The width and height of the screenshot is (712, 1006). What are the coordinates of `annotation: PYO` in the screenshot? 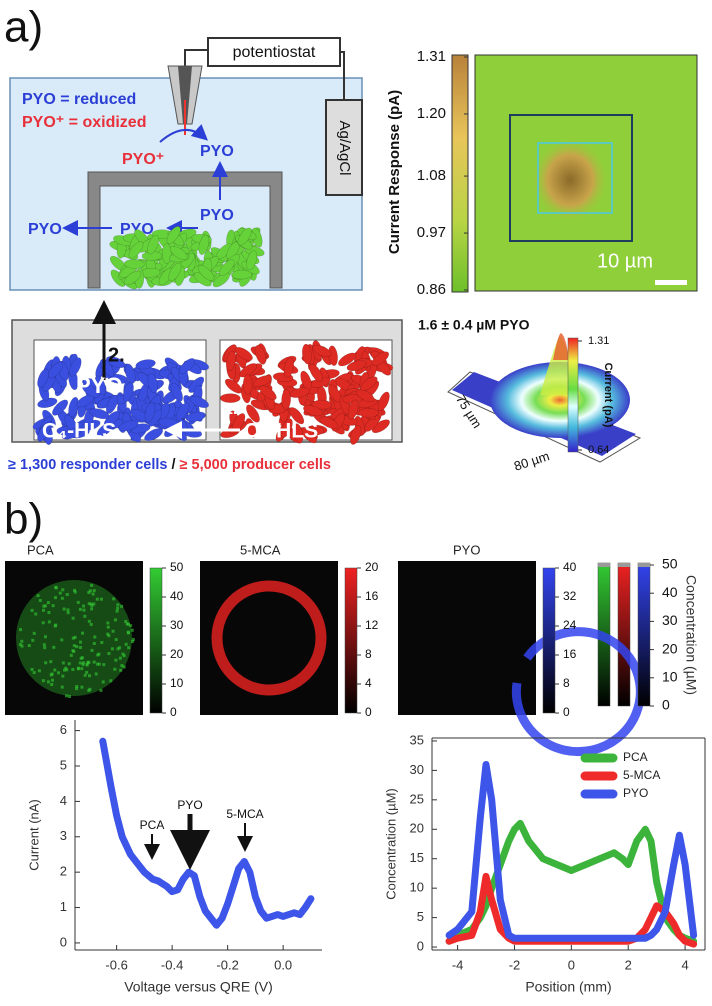 It's located at (189, 805).